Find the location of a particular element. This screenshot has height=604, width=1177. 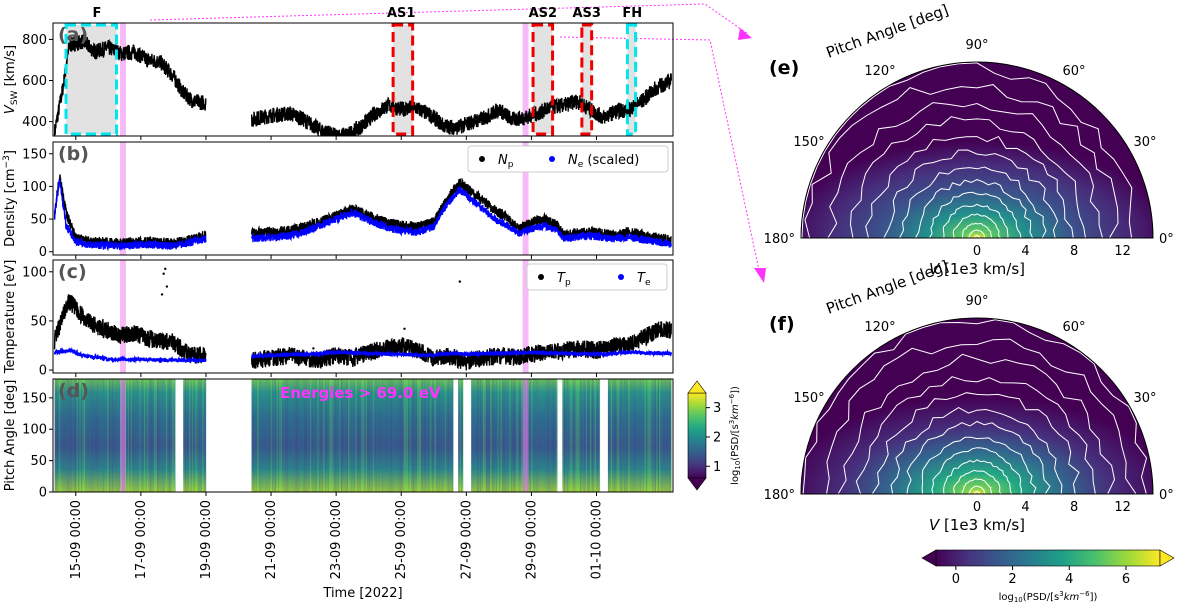

colorbar-f-label: log10(PSD/[s3km−6]) is located at coordinates (1048, 597).